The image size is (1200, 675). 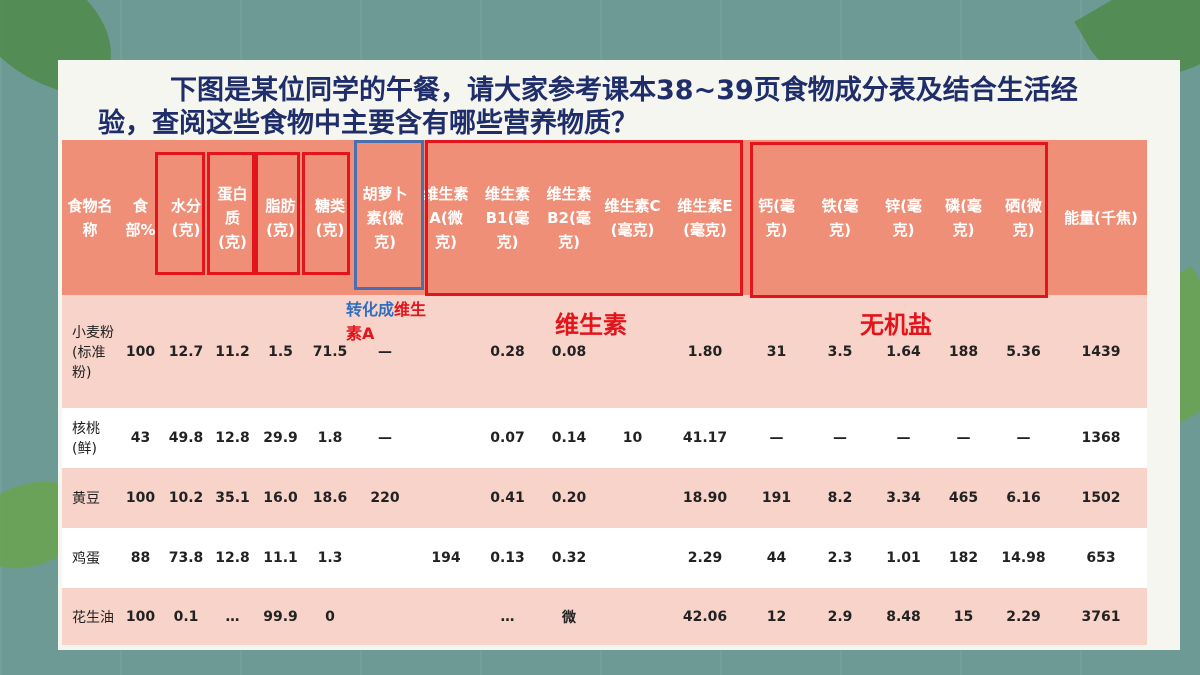 What do you see at coordinates (569, 498) in the screenshot?
I see `table-cell: 0.20` at bounding box center [569, 498].